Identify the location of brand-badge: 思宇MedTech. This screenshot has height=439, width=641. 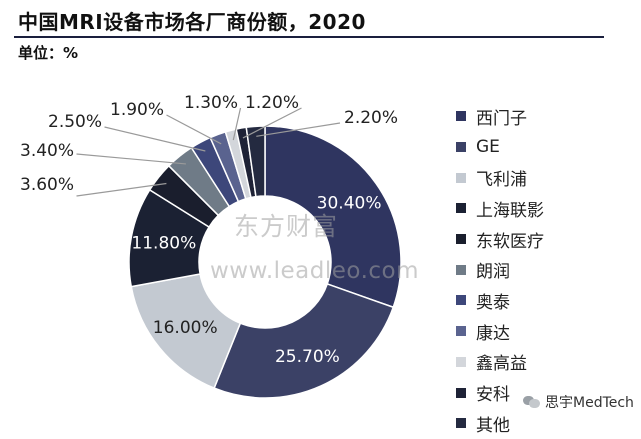
(578, 402).